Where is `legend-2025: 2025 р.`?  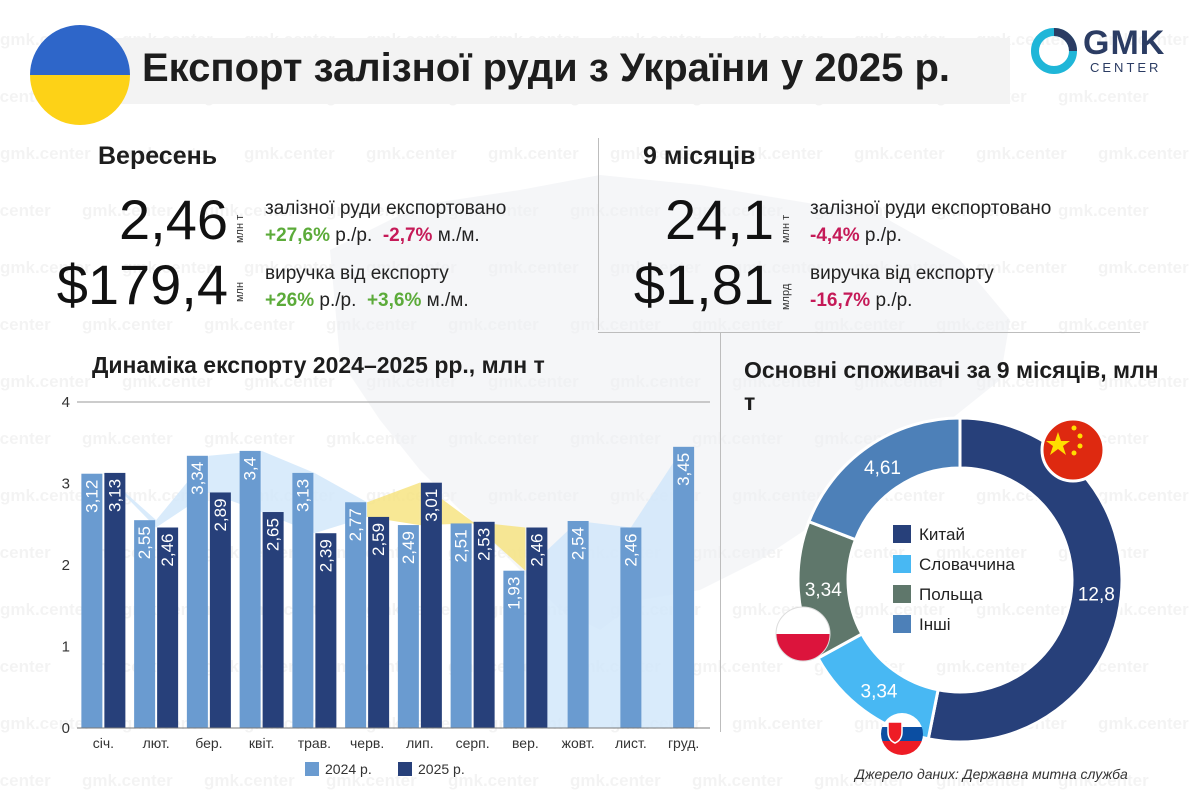 legend-2025: 2025 р. is located at coordinates (431, 769).